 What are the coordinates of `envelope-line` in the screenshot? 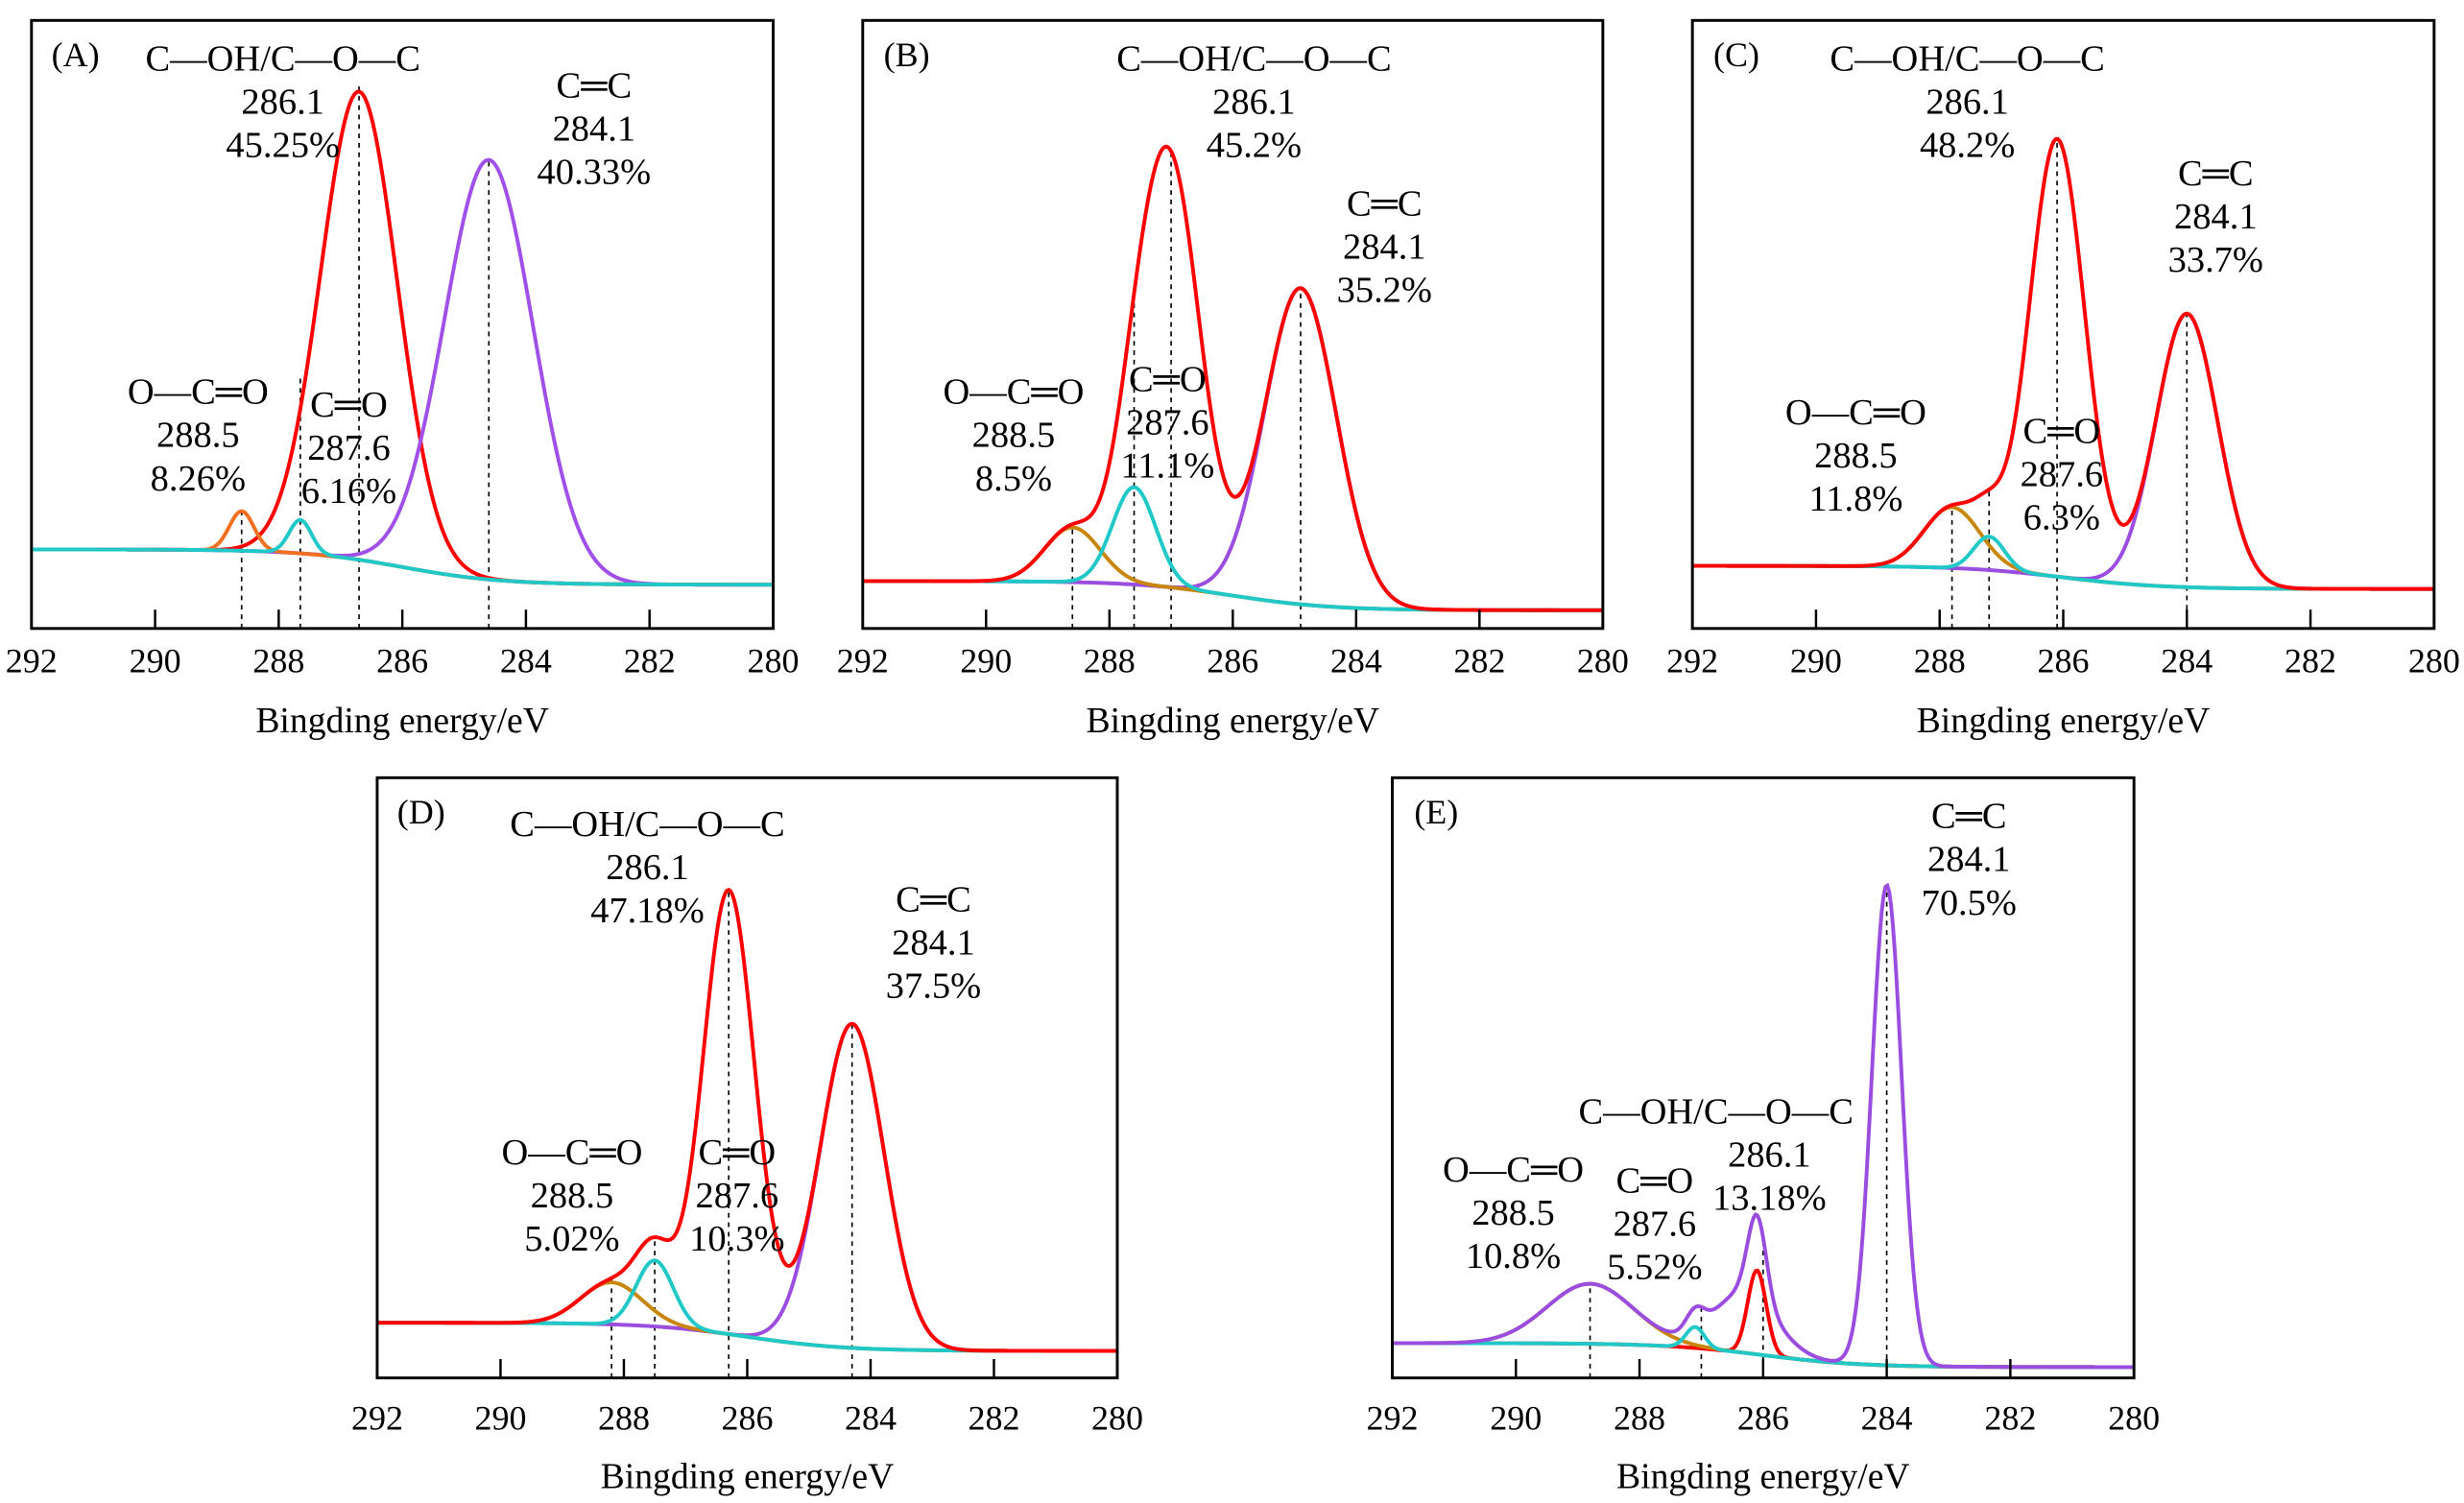 It's located at (746, 1120).